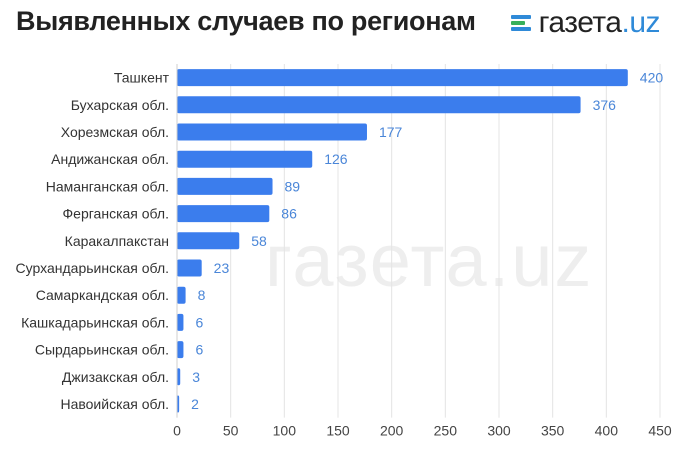  What do you see at coordinates (102, 295) in the screenshot?
I see `category-label: Самаркандская обл.` at bounding box center [102, 295].